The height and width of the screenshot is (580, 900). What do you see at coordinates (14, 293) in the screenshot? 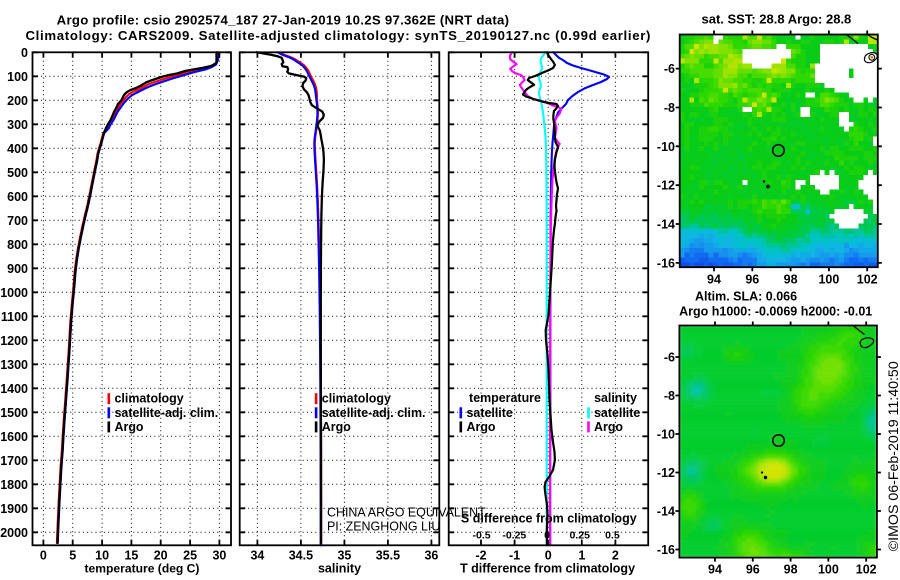
I see `svg-text: 1000` at bounding box center [14, 293].